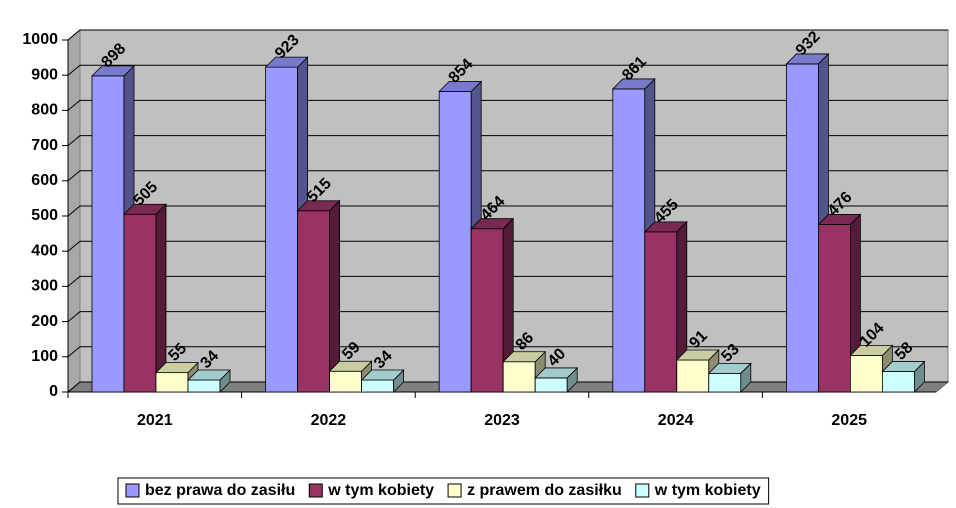 This screenshot has width=956, height=508. Describe the element at coordinates (44, 215) in the screenshot. I see `y-tick-label: 500` at that location.